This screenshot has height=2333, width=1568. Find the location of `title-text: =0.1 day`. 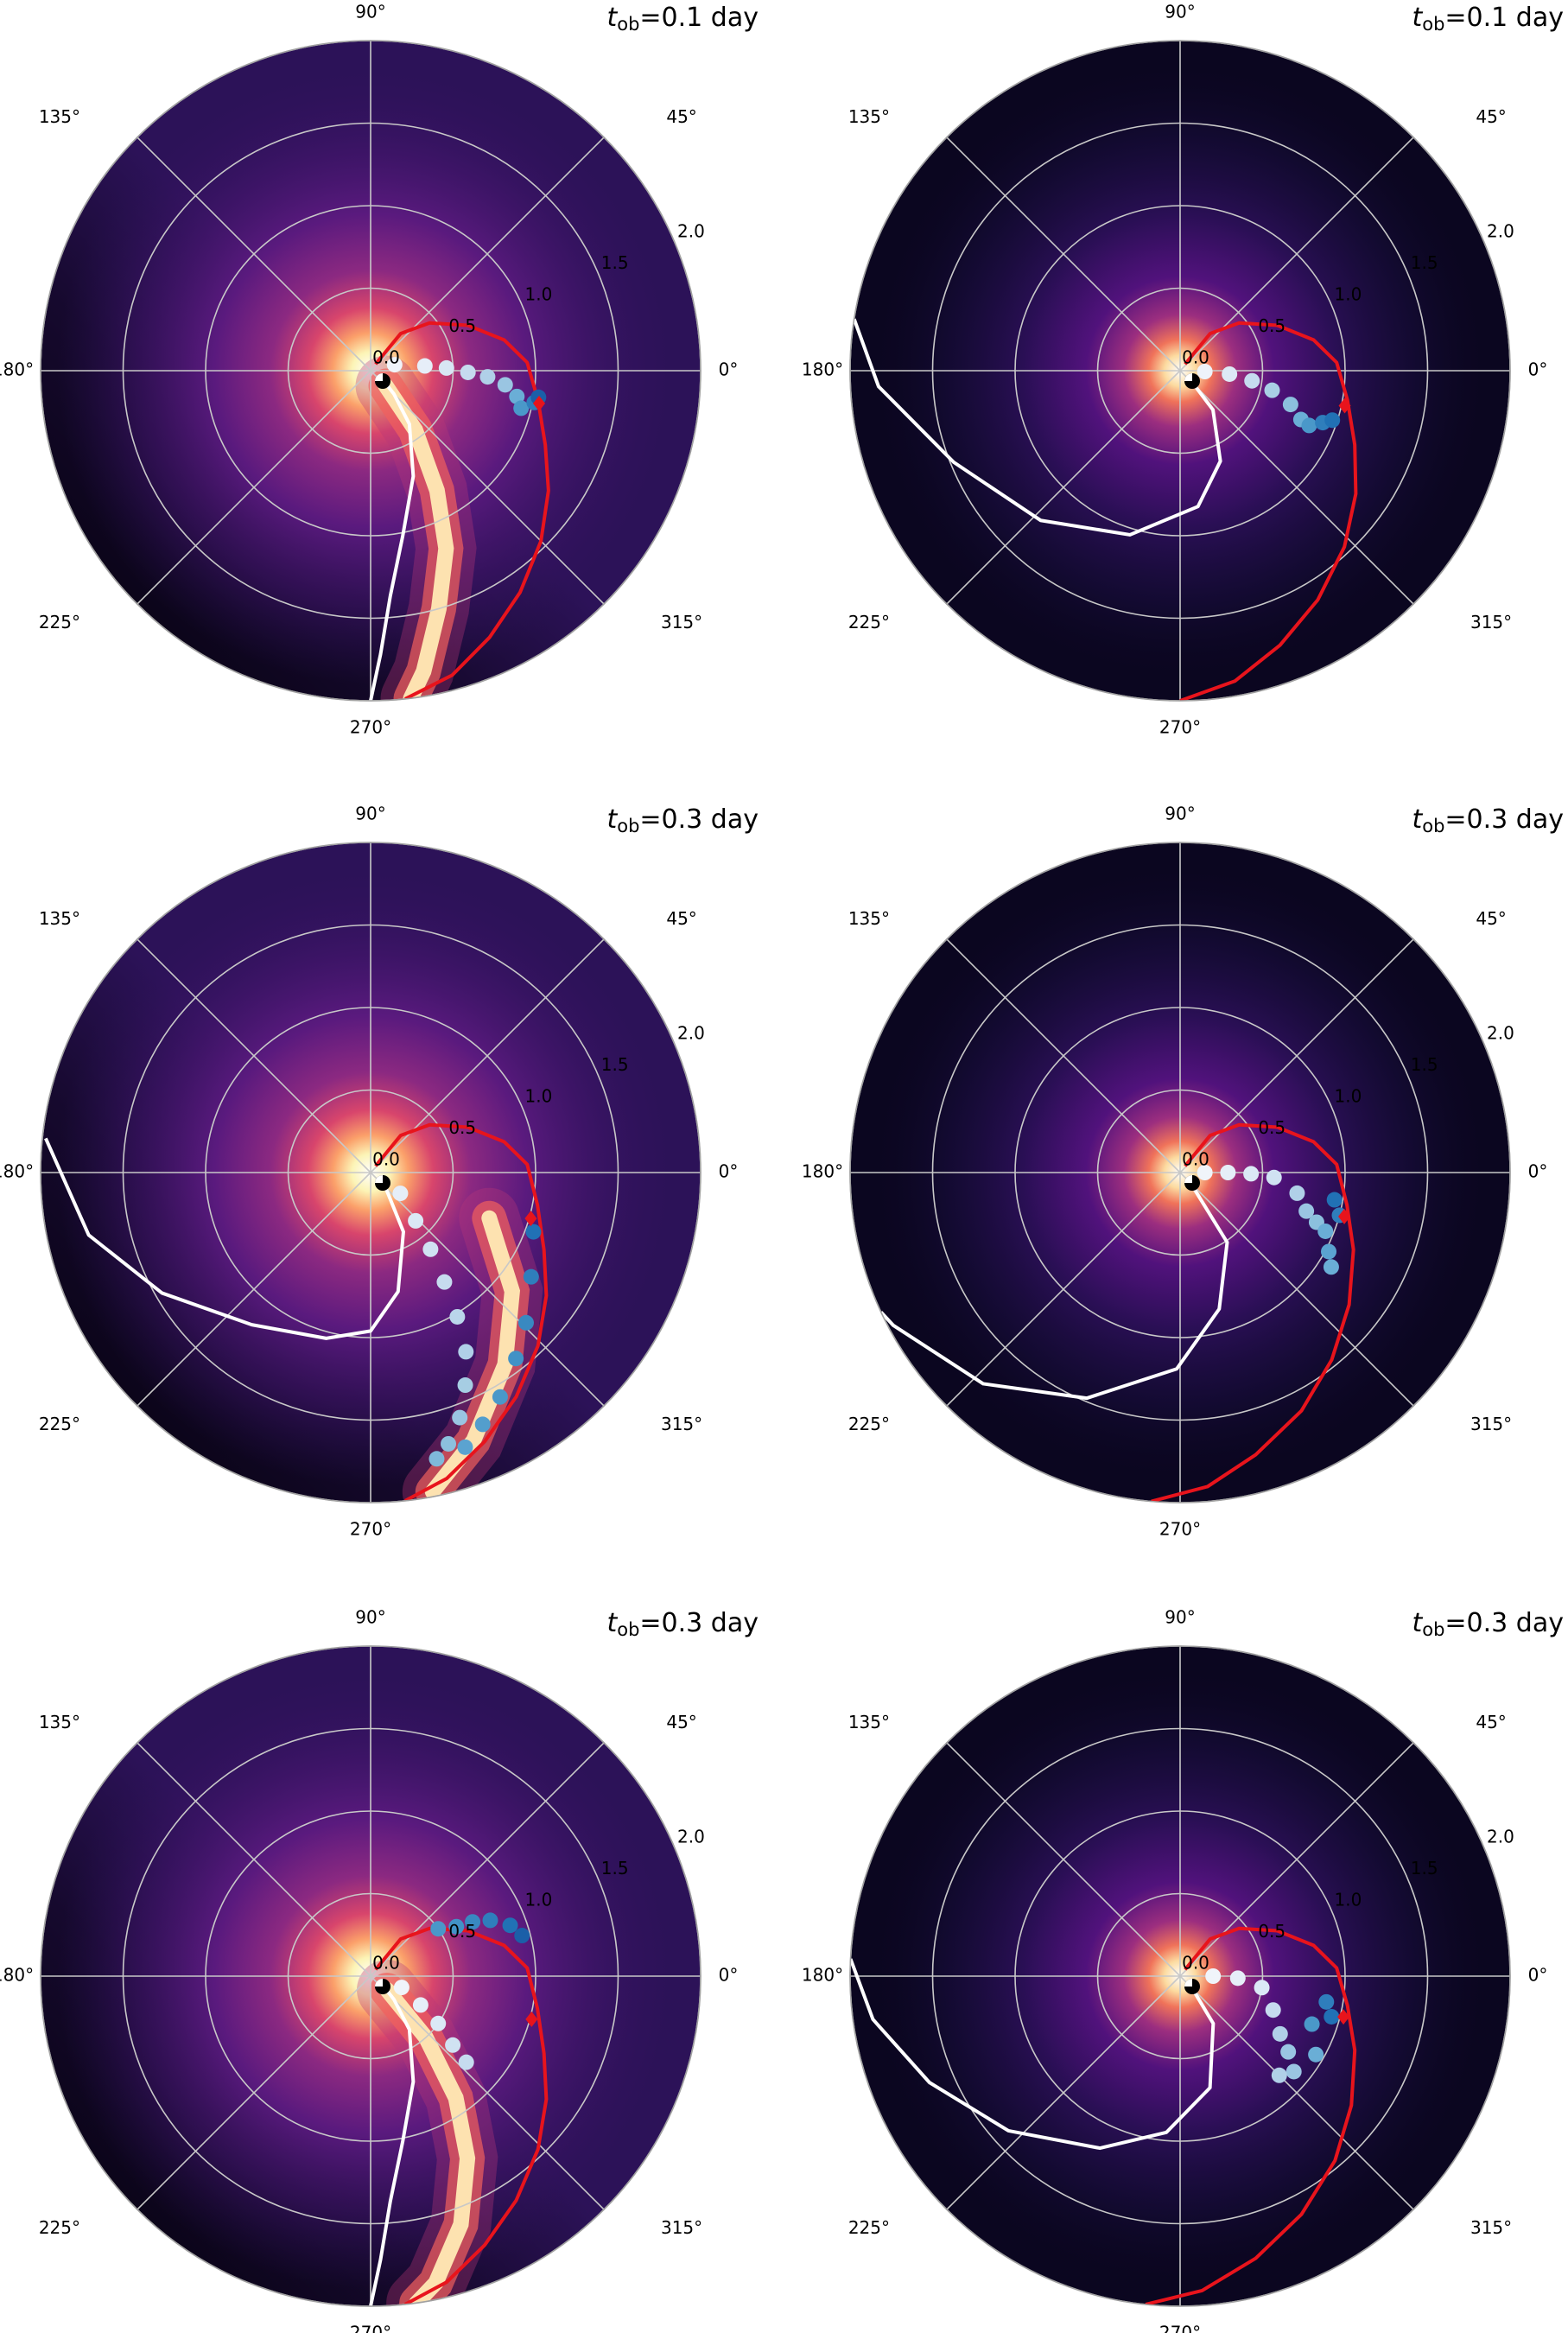

title-text: =0.1 day is located at coordinates (699, 18).